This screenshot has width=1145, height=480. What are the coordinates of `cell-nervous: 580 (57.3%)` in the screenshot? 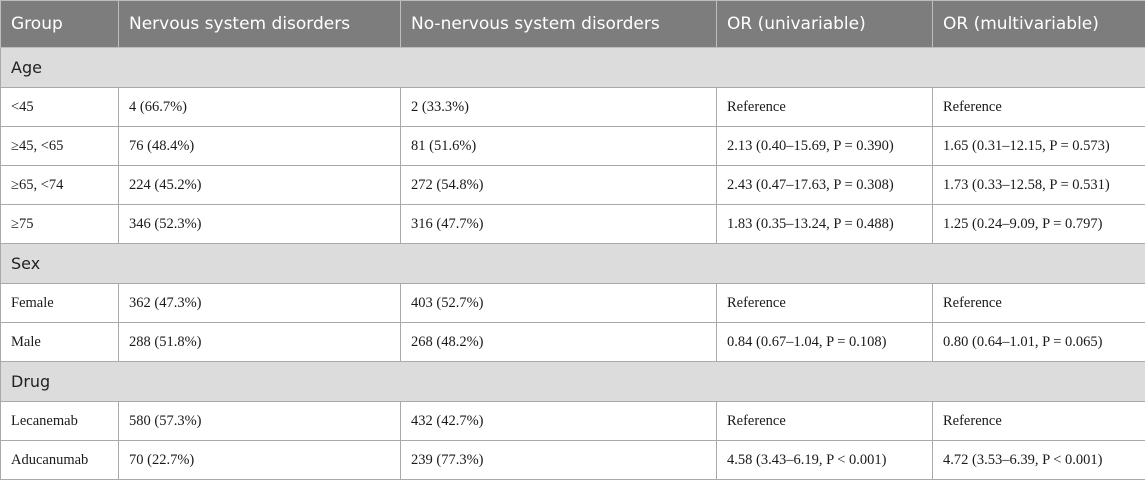 It's located at (259, 421).